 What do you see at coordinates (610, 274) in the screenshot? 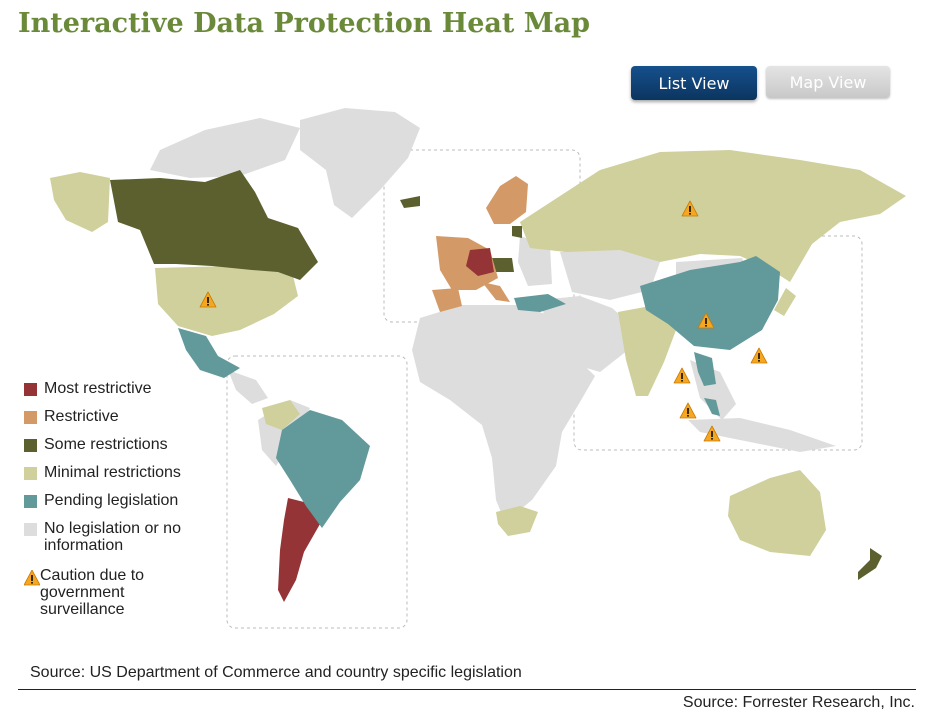
I see `region-central-asia` at bounding box center [610, 274].